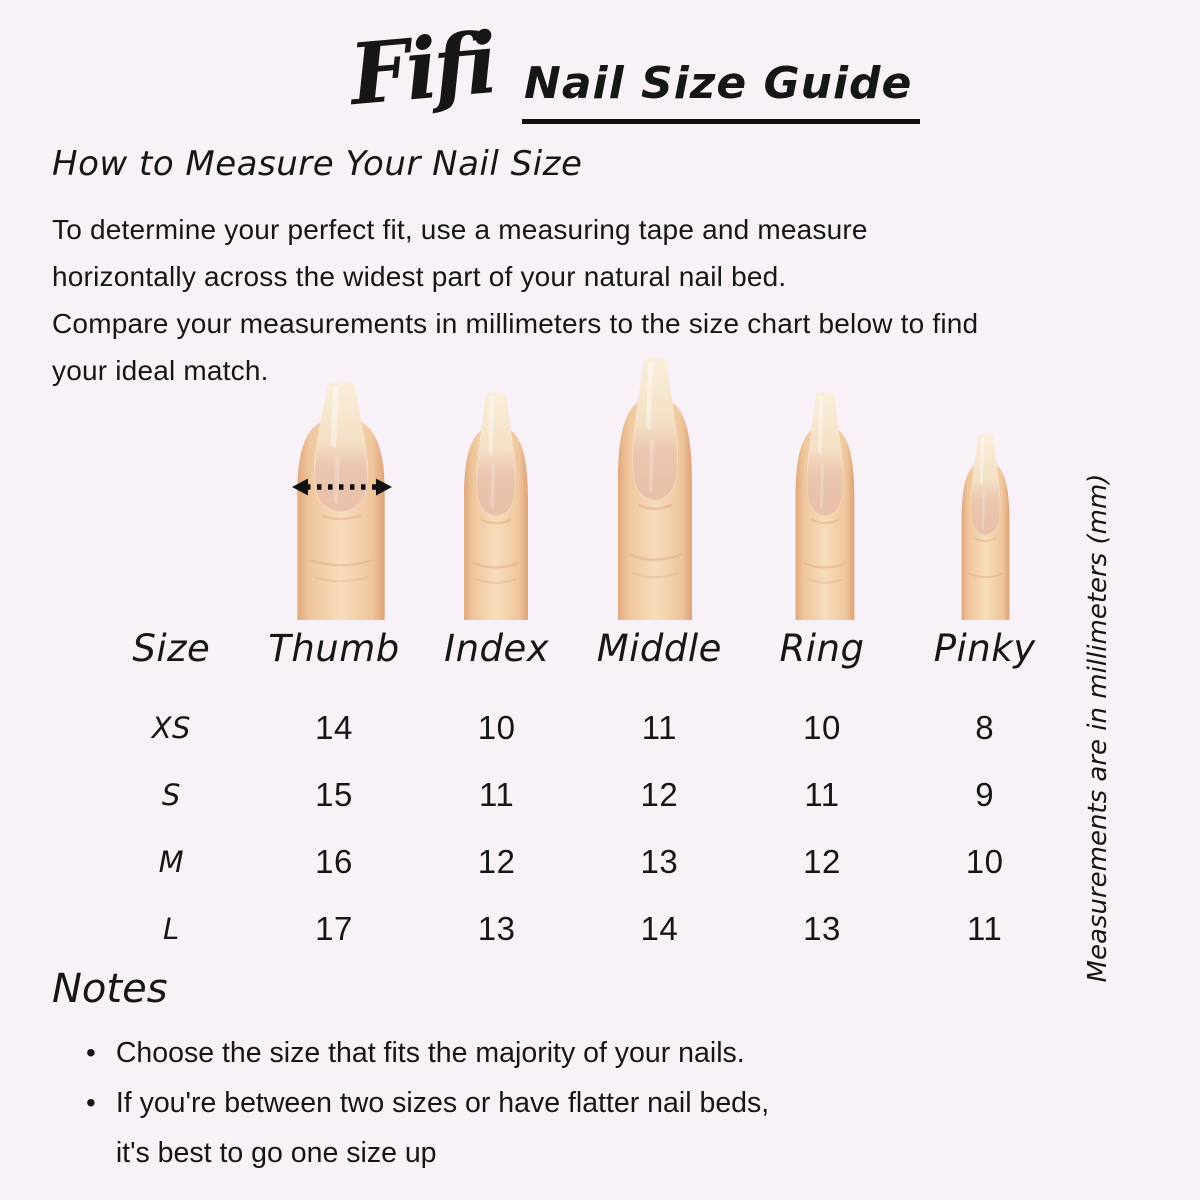 The width and height of the screenshot is (1200, 1200). I want to click on row-label-s: S, so click(171, 794).